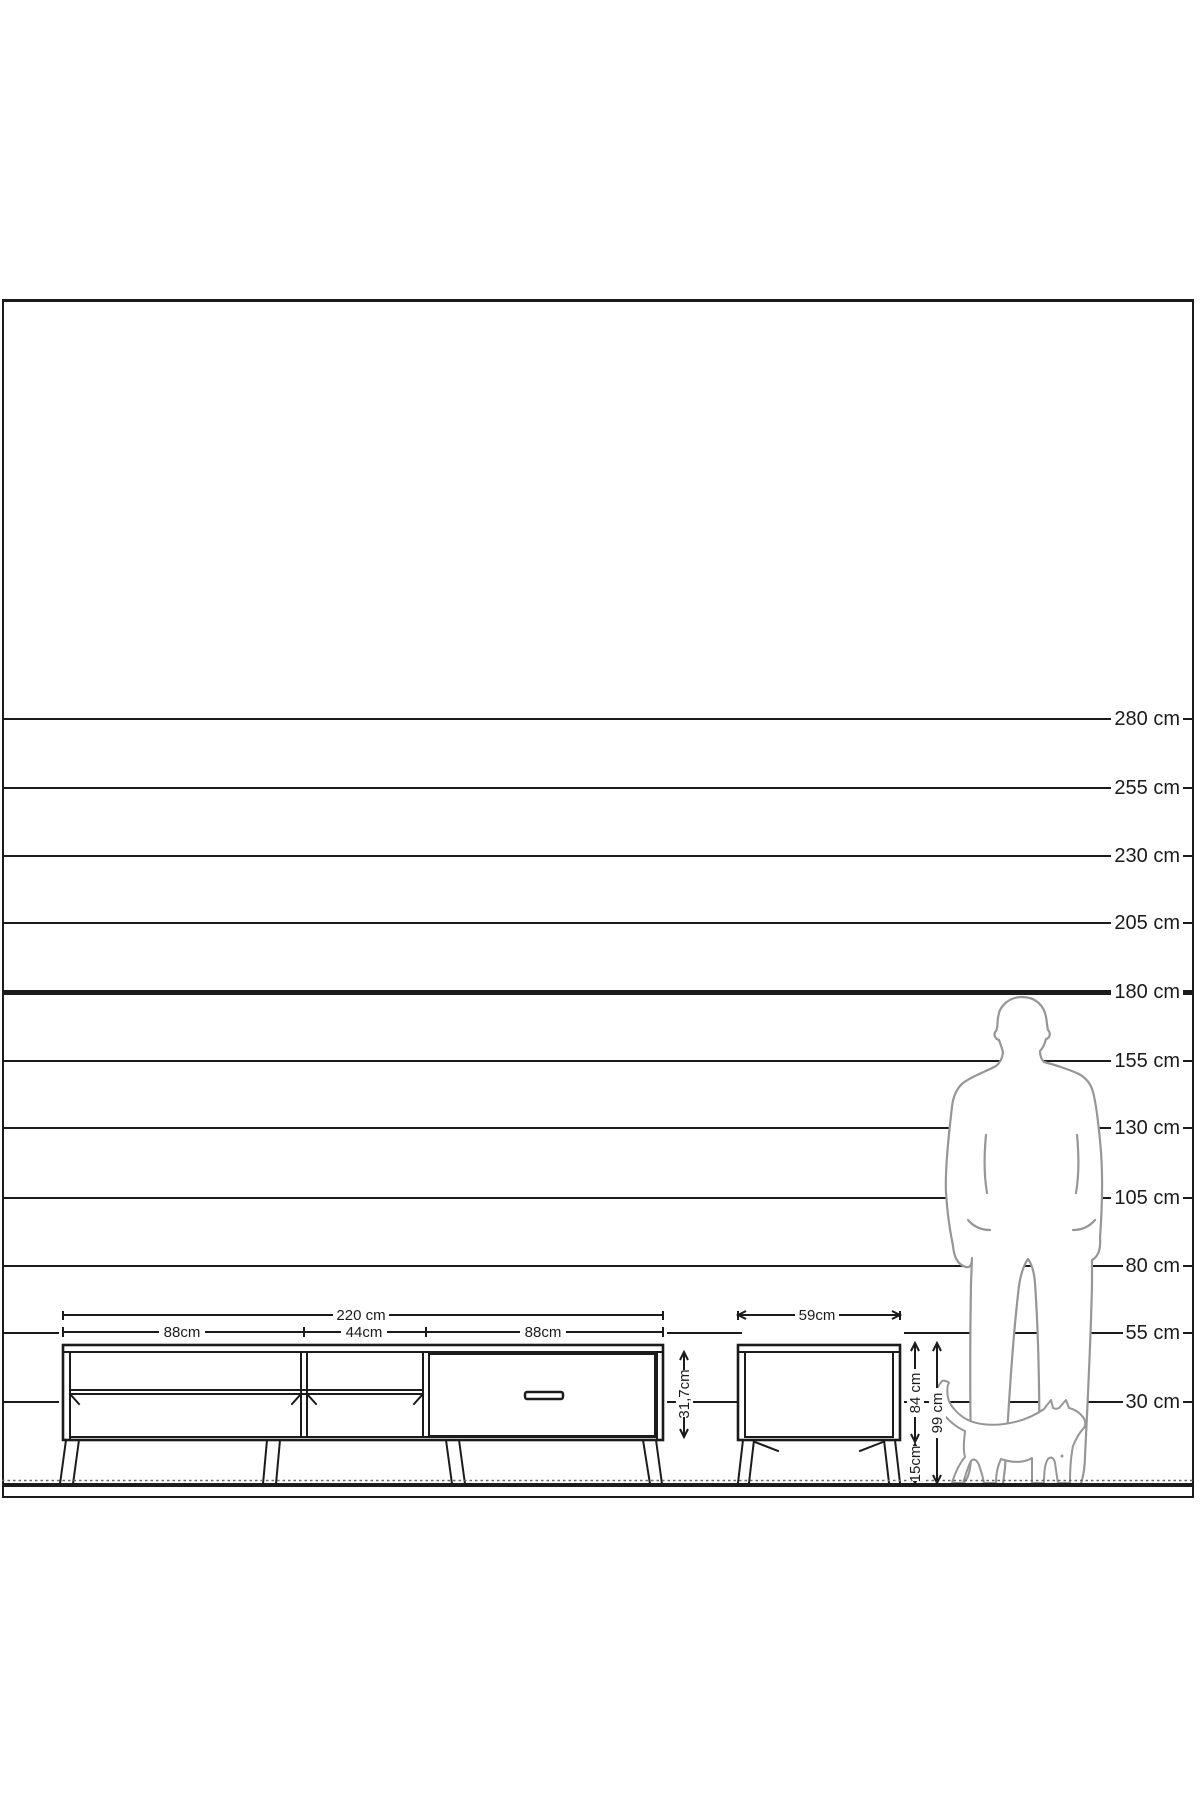 This screenshot has height=1800, width=1200. Describe the element at coordinates (1147, 992) in the screenshot. I see `ruler-label: 180 cm` at that location.